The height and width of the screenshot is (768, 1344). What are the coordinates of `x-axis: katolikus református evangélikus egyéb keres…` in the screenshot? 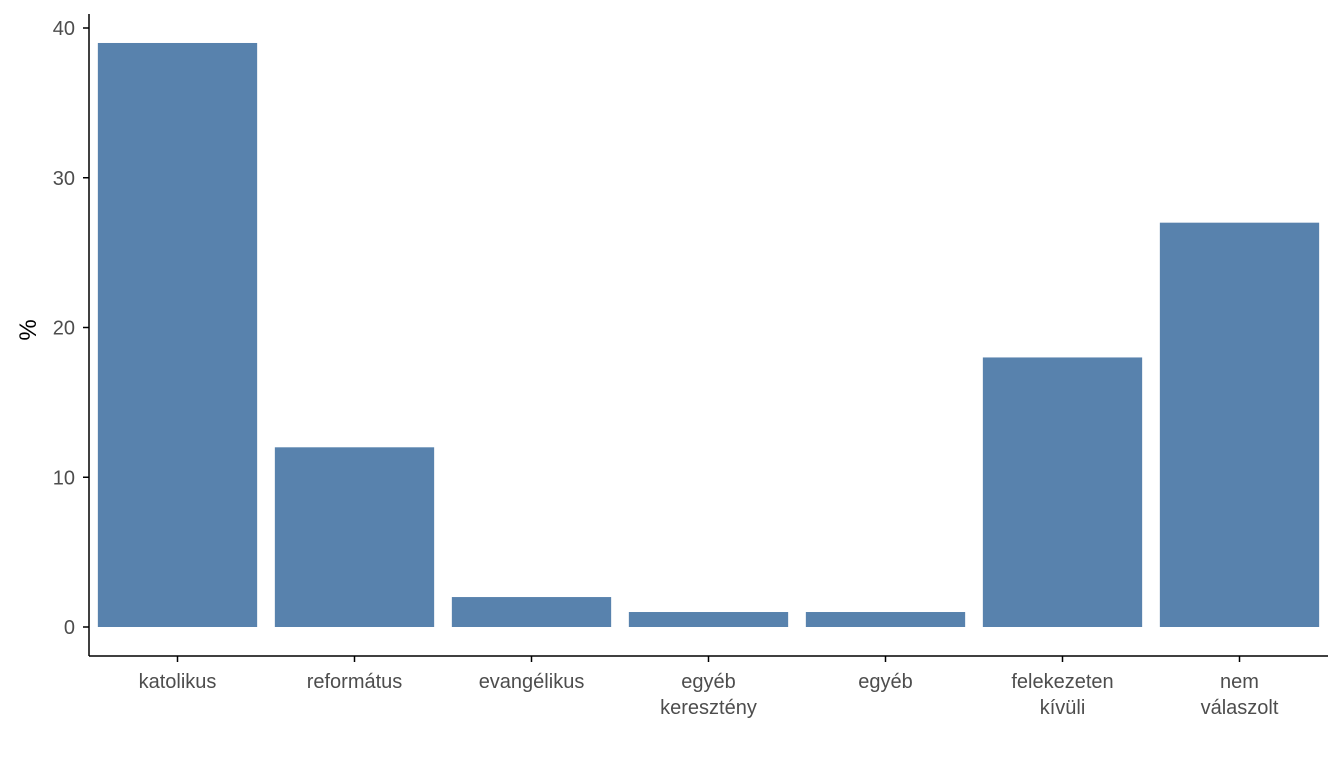 It's located at (708, 687).